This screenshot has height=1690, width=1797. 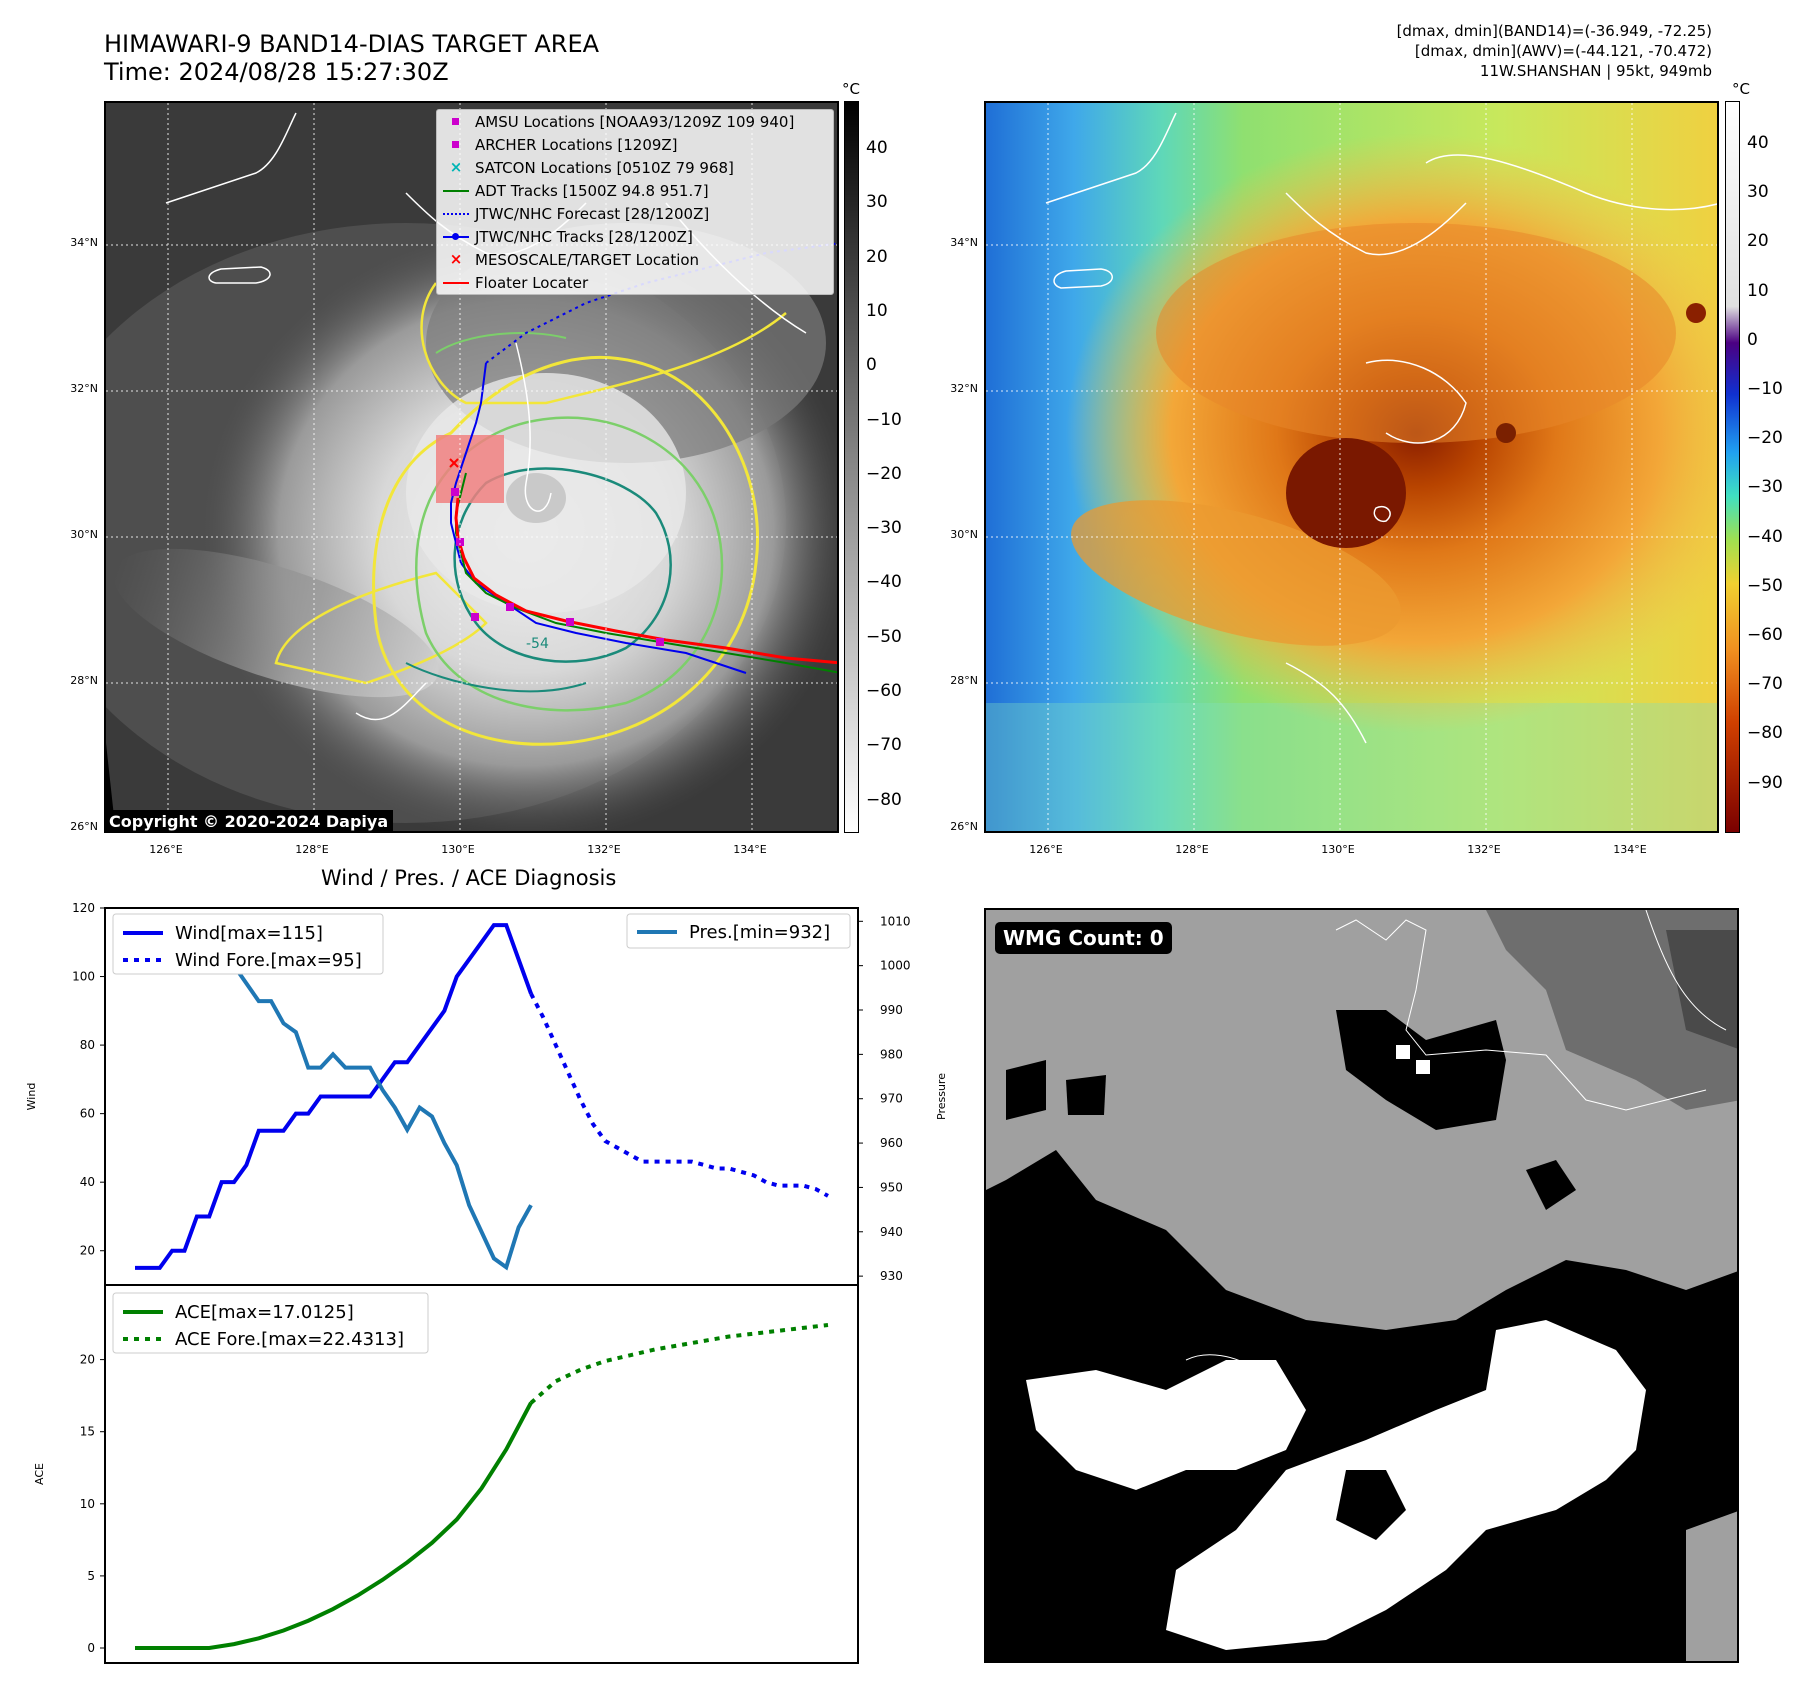 I want to click on lat-label: 32°N, so click(x=964, y=388).